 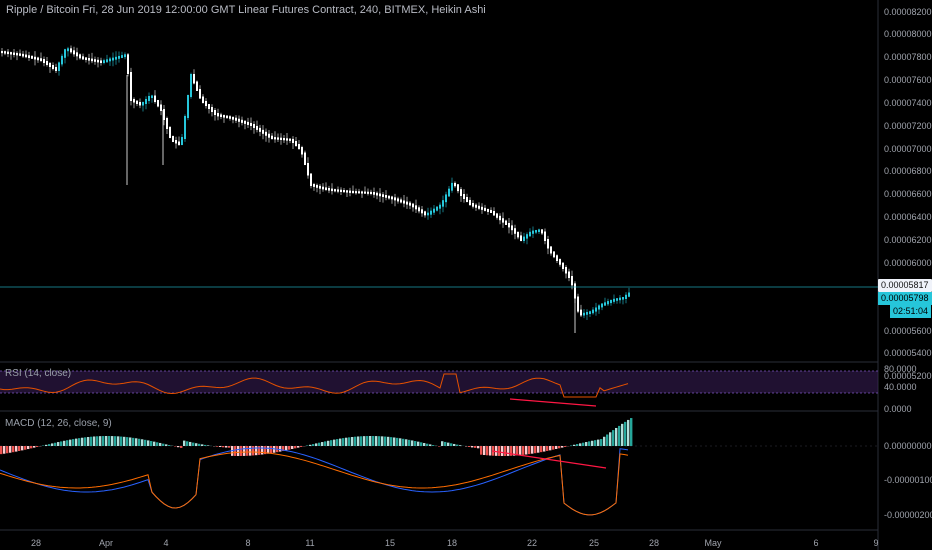 I want to click on time-tick: 6, so click(x=816, y=543).